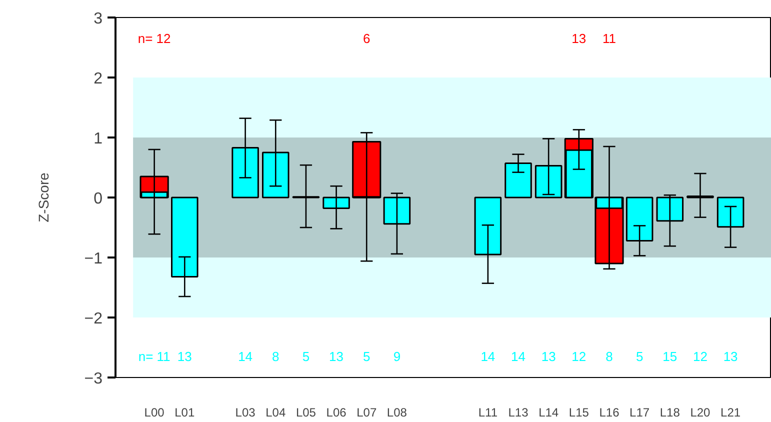 The height and width of the screenshot is (422, 771). I want to click on x-tick-label: L00, so click(154, 413).